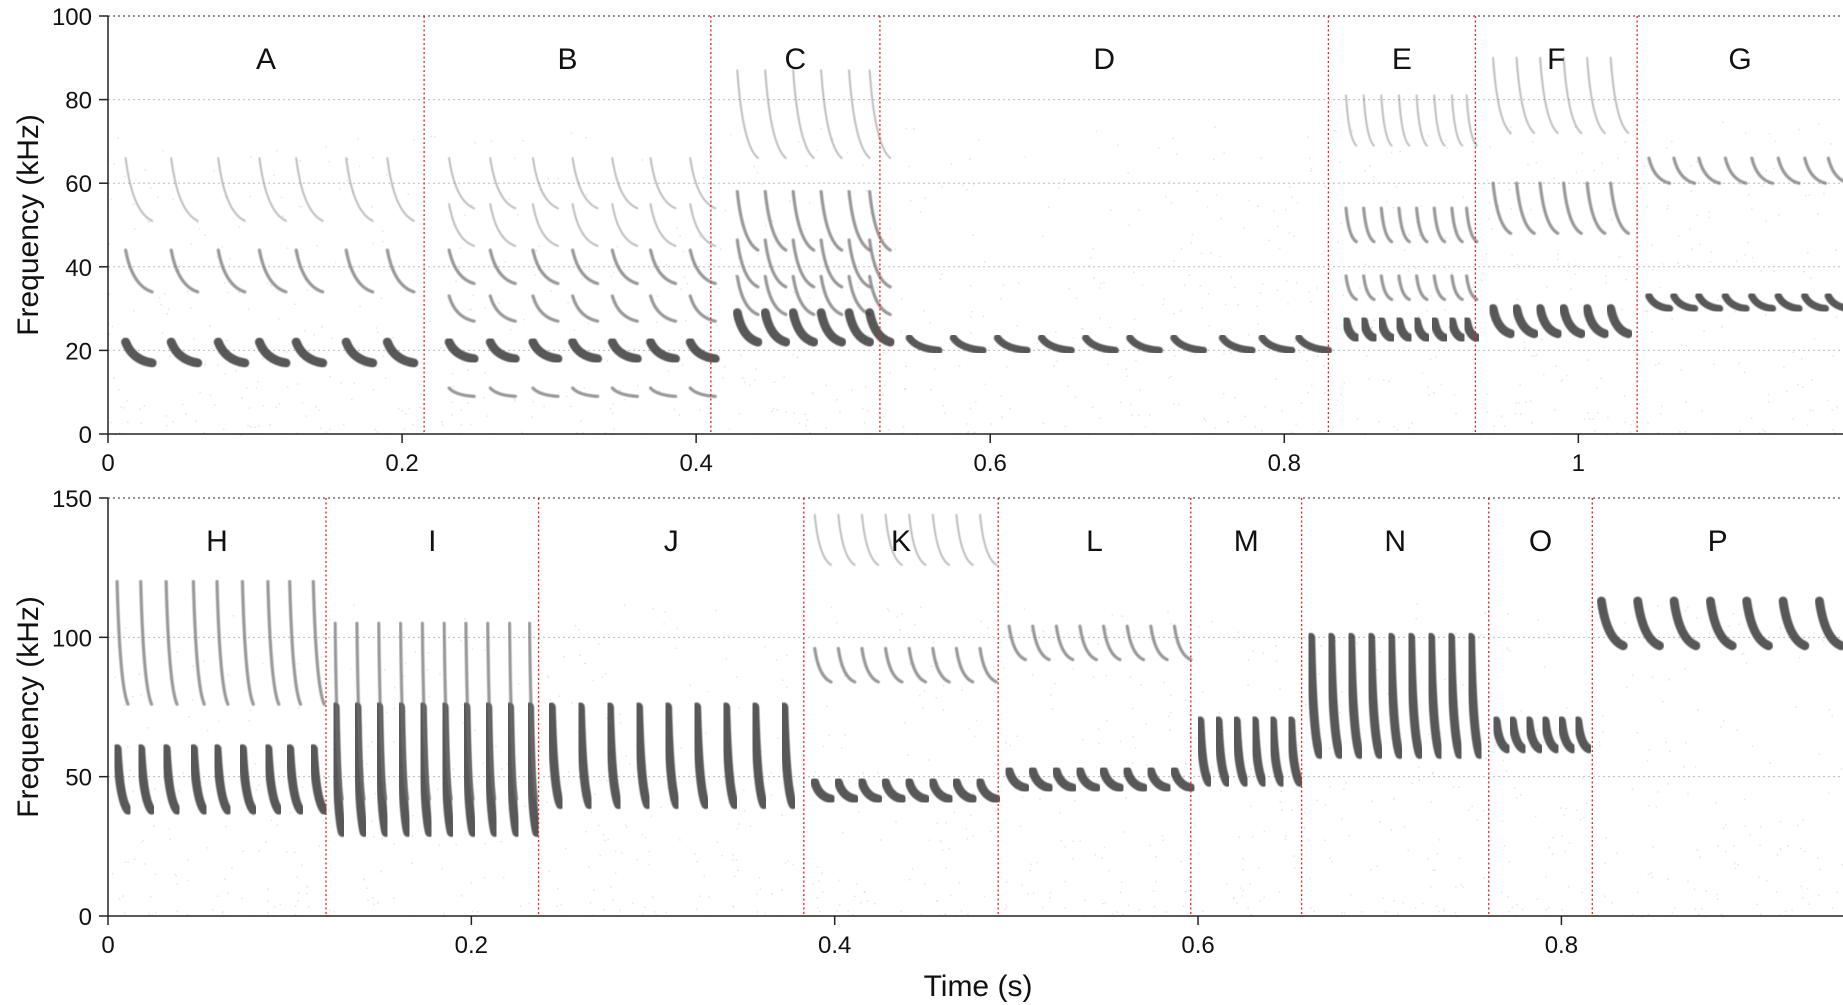 The image size is (1843, 1005). Describe the element at coordinates (1541, 707) in the screenshot. I see `segment-o: O` at that location.